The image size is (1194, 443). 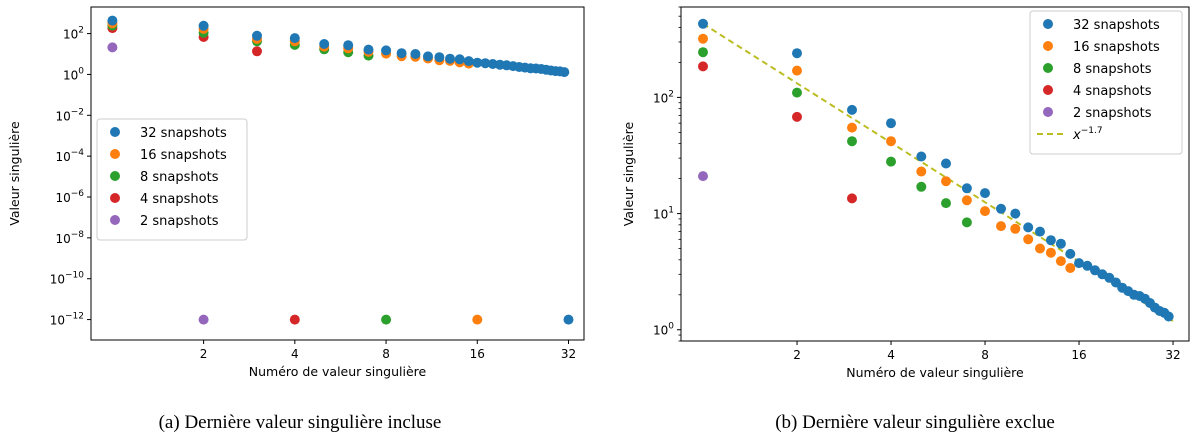 What do you see at coordinates (295, 354) in the screenshot?
I see `x-tick-label: 4` at bounding box center [295, 354].